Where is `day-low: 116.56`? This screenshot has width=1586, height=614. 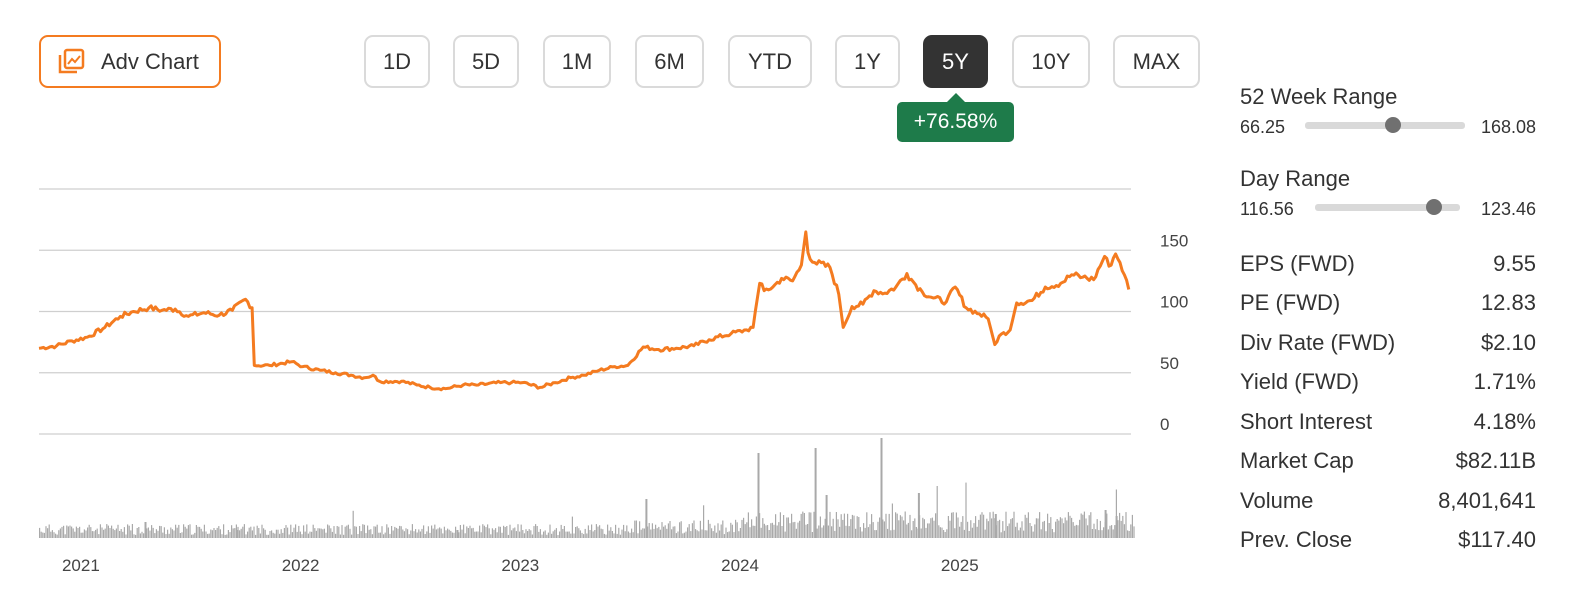
day-low: 116.56 is located at coordinates (1267, 209).